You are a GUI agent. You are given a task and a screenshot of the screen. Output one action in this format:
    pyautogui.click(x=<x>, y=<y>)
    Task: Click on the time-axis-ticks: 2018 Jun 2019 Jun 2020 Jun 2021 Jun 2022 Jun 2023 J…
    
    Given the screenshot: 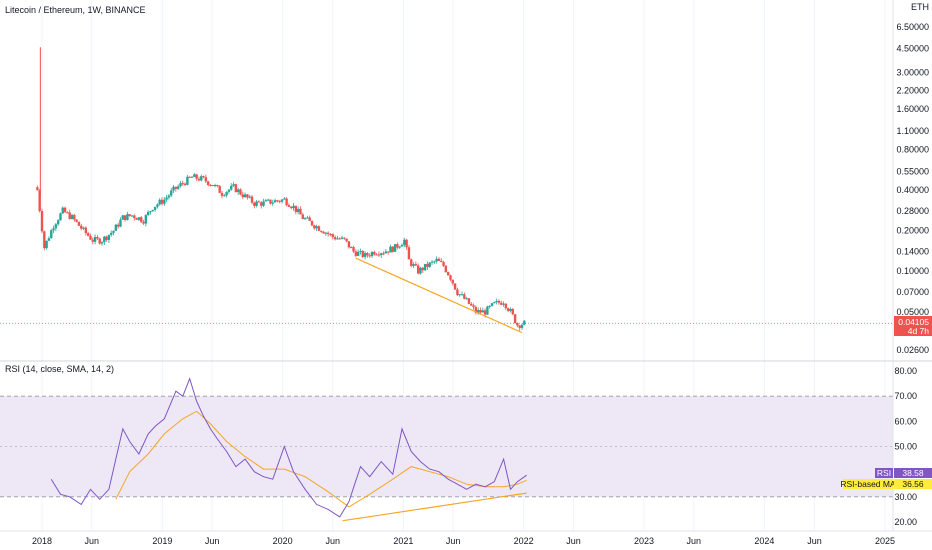 What is the action you would take?
    pyautogui.click(x=463, y=541)
    